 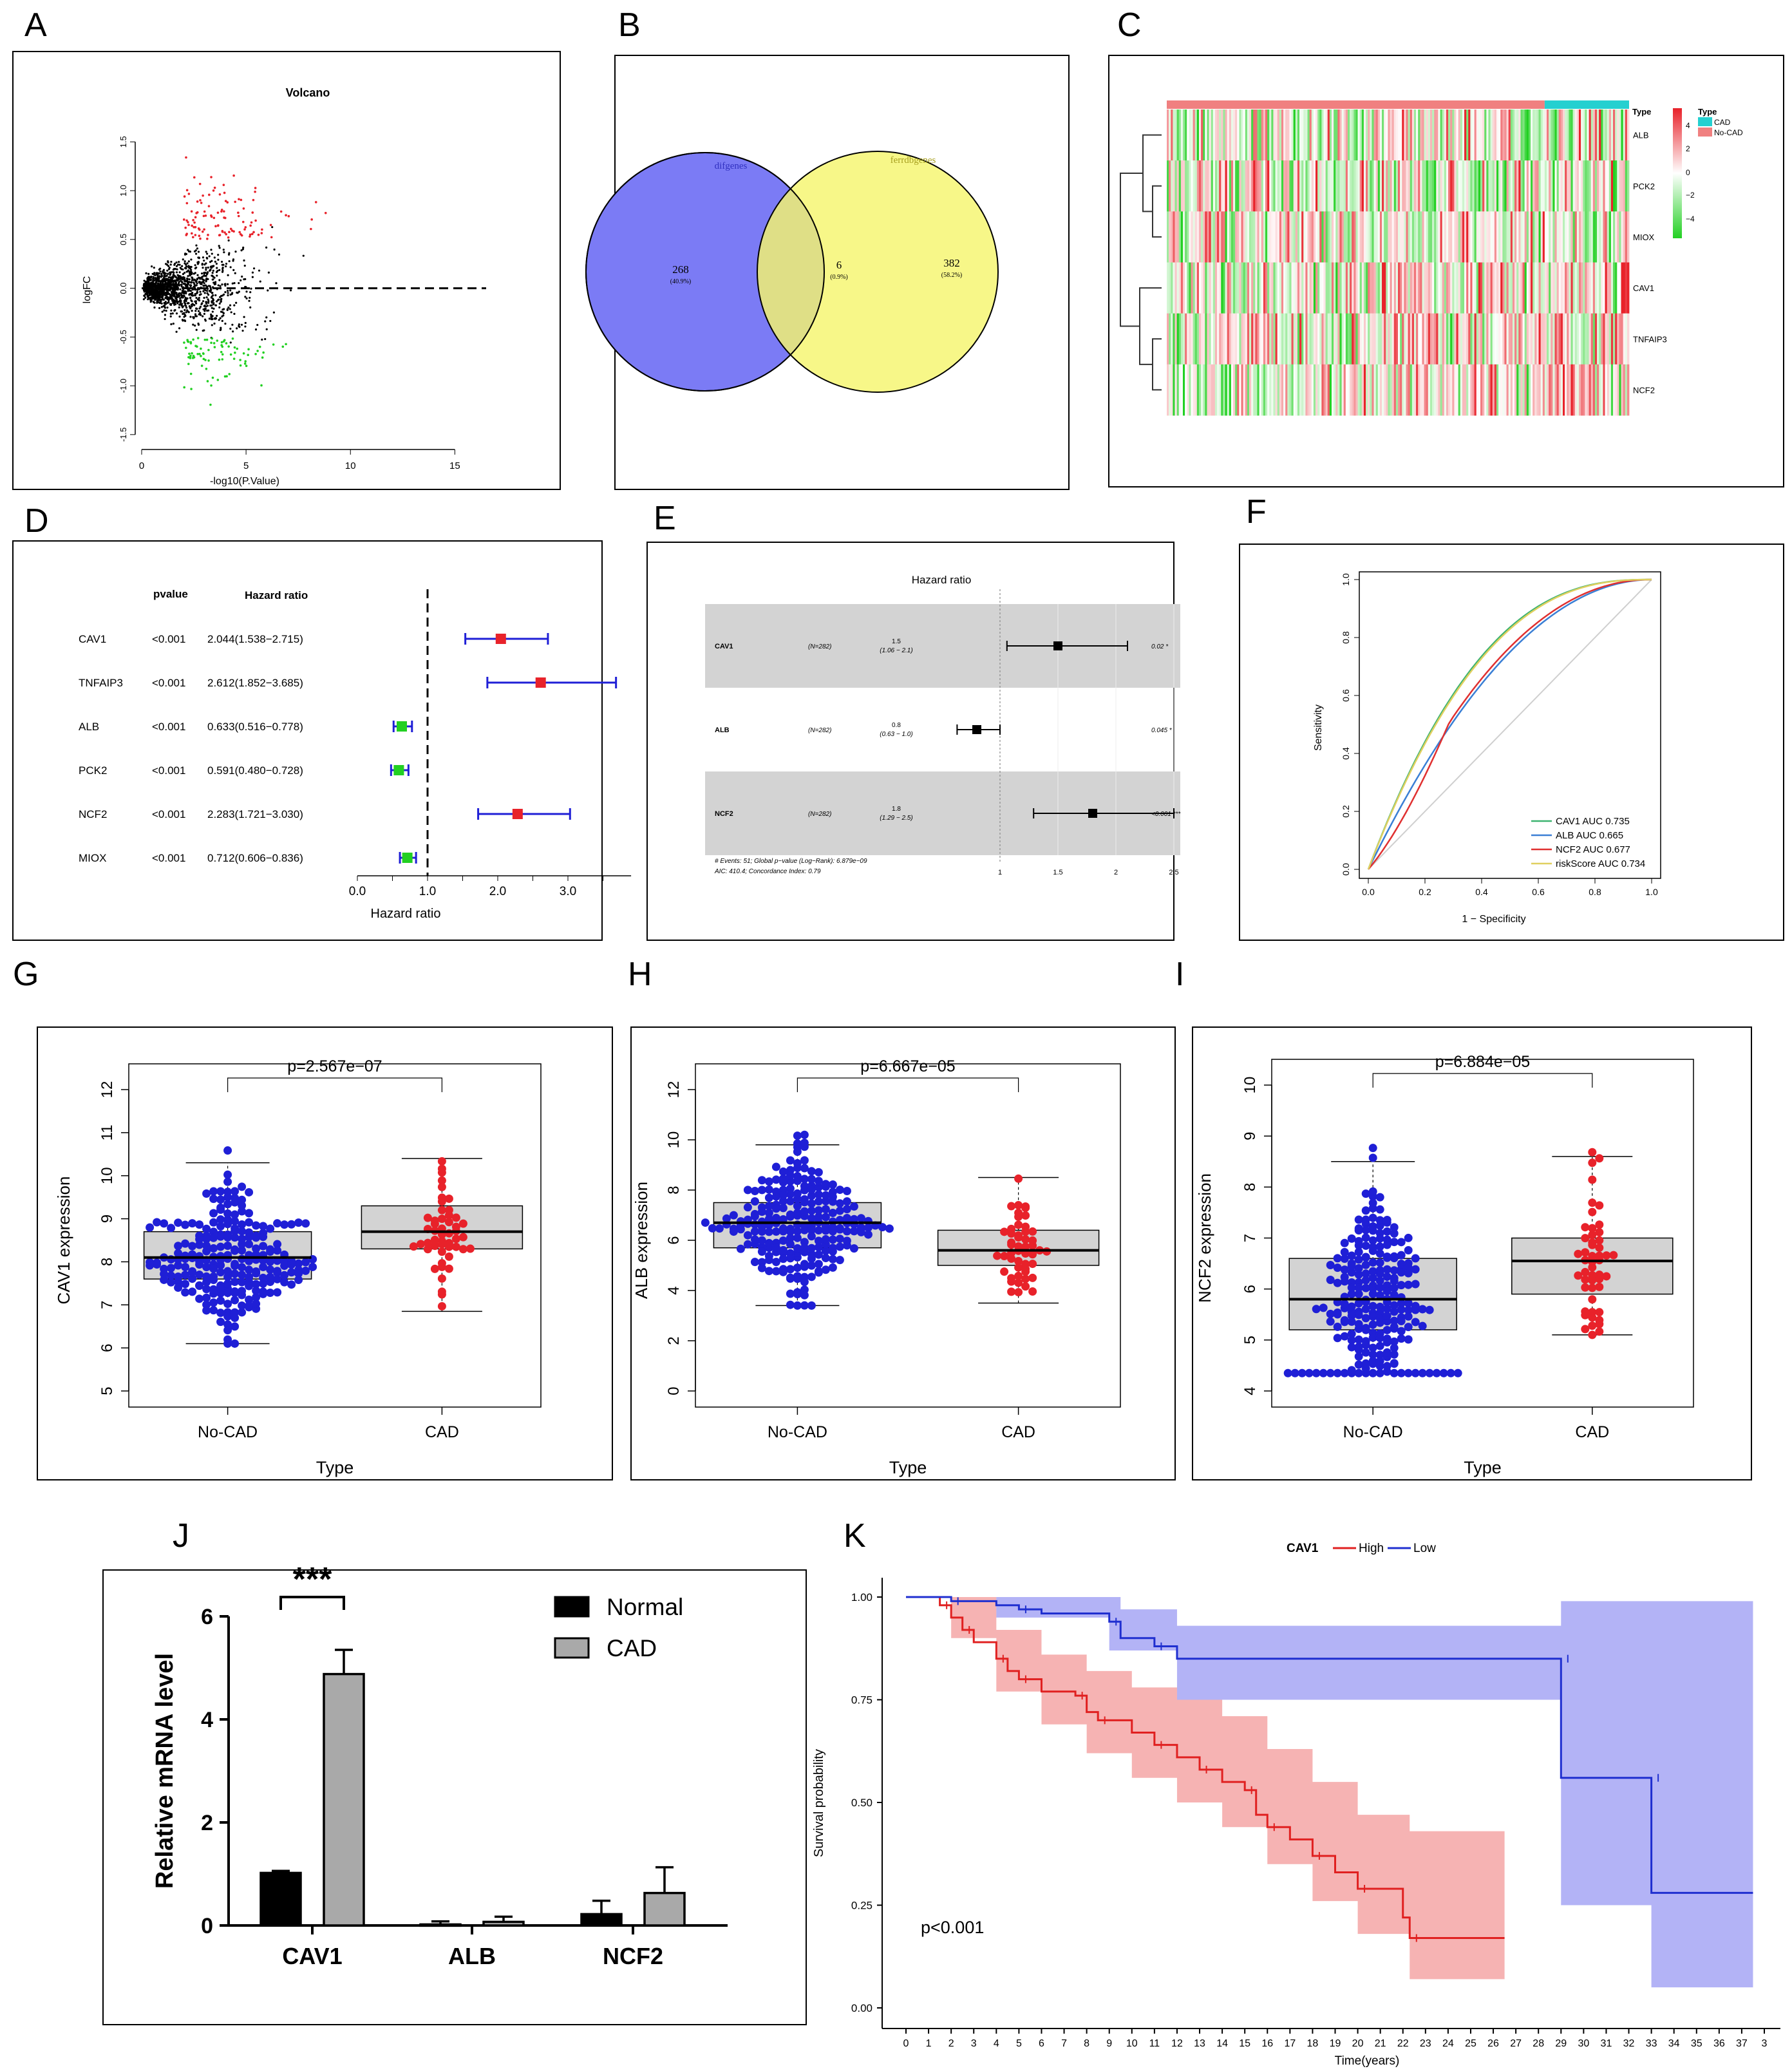 What do you see at coordinates (1250, 1340) in the screenshot?
I see `box-y-tick-label: 5` at bounding box center [1250, 1340].